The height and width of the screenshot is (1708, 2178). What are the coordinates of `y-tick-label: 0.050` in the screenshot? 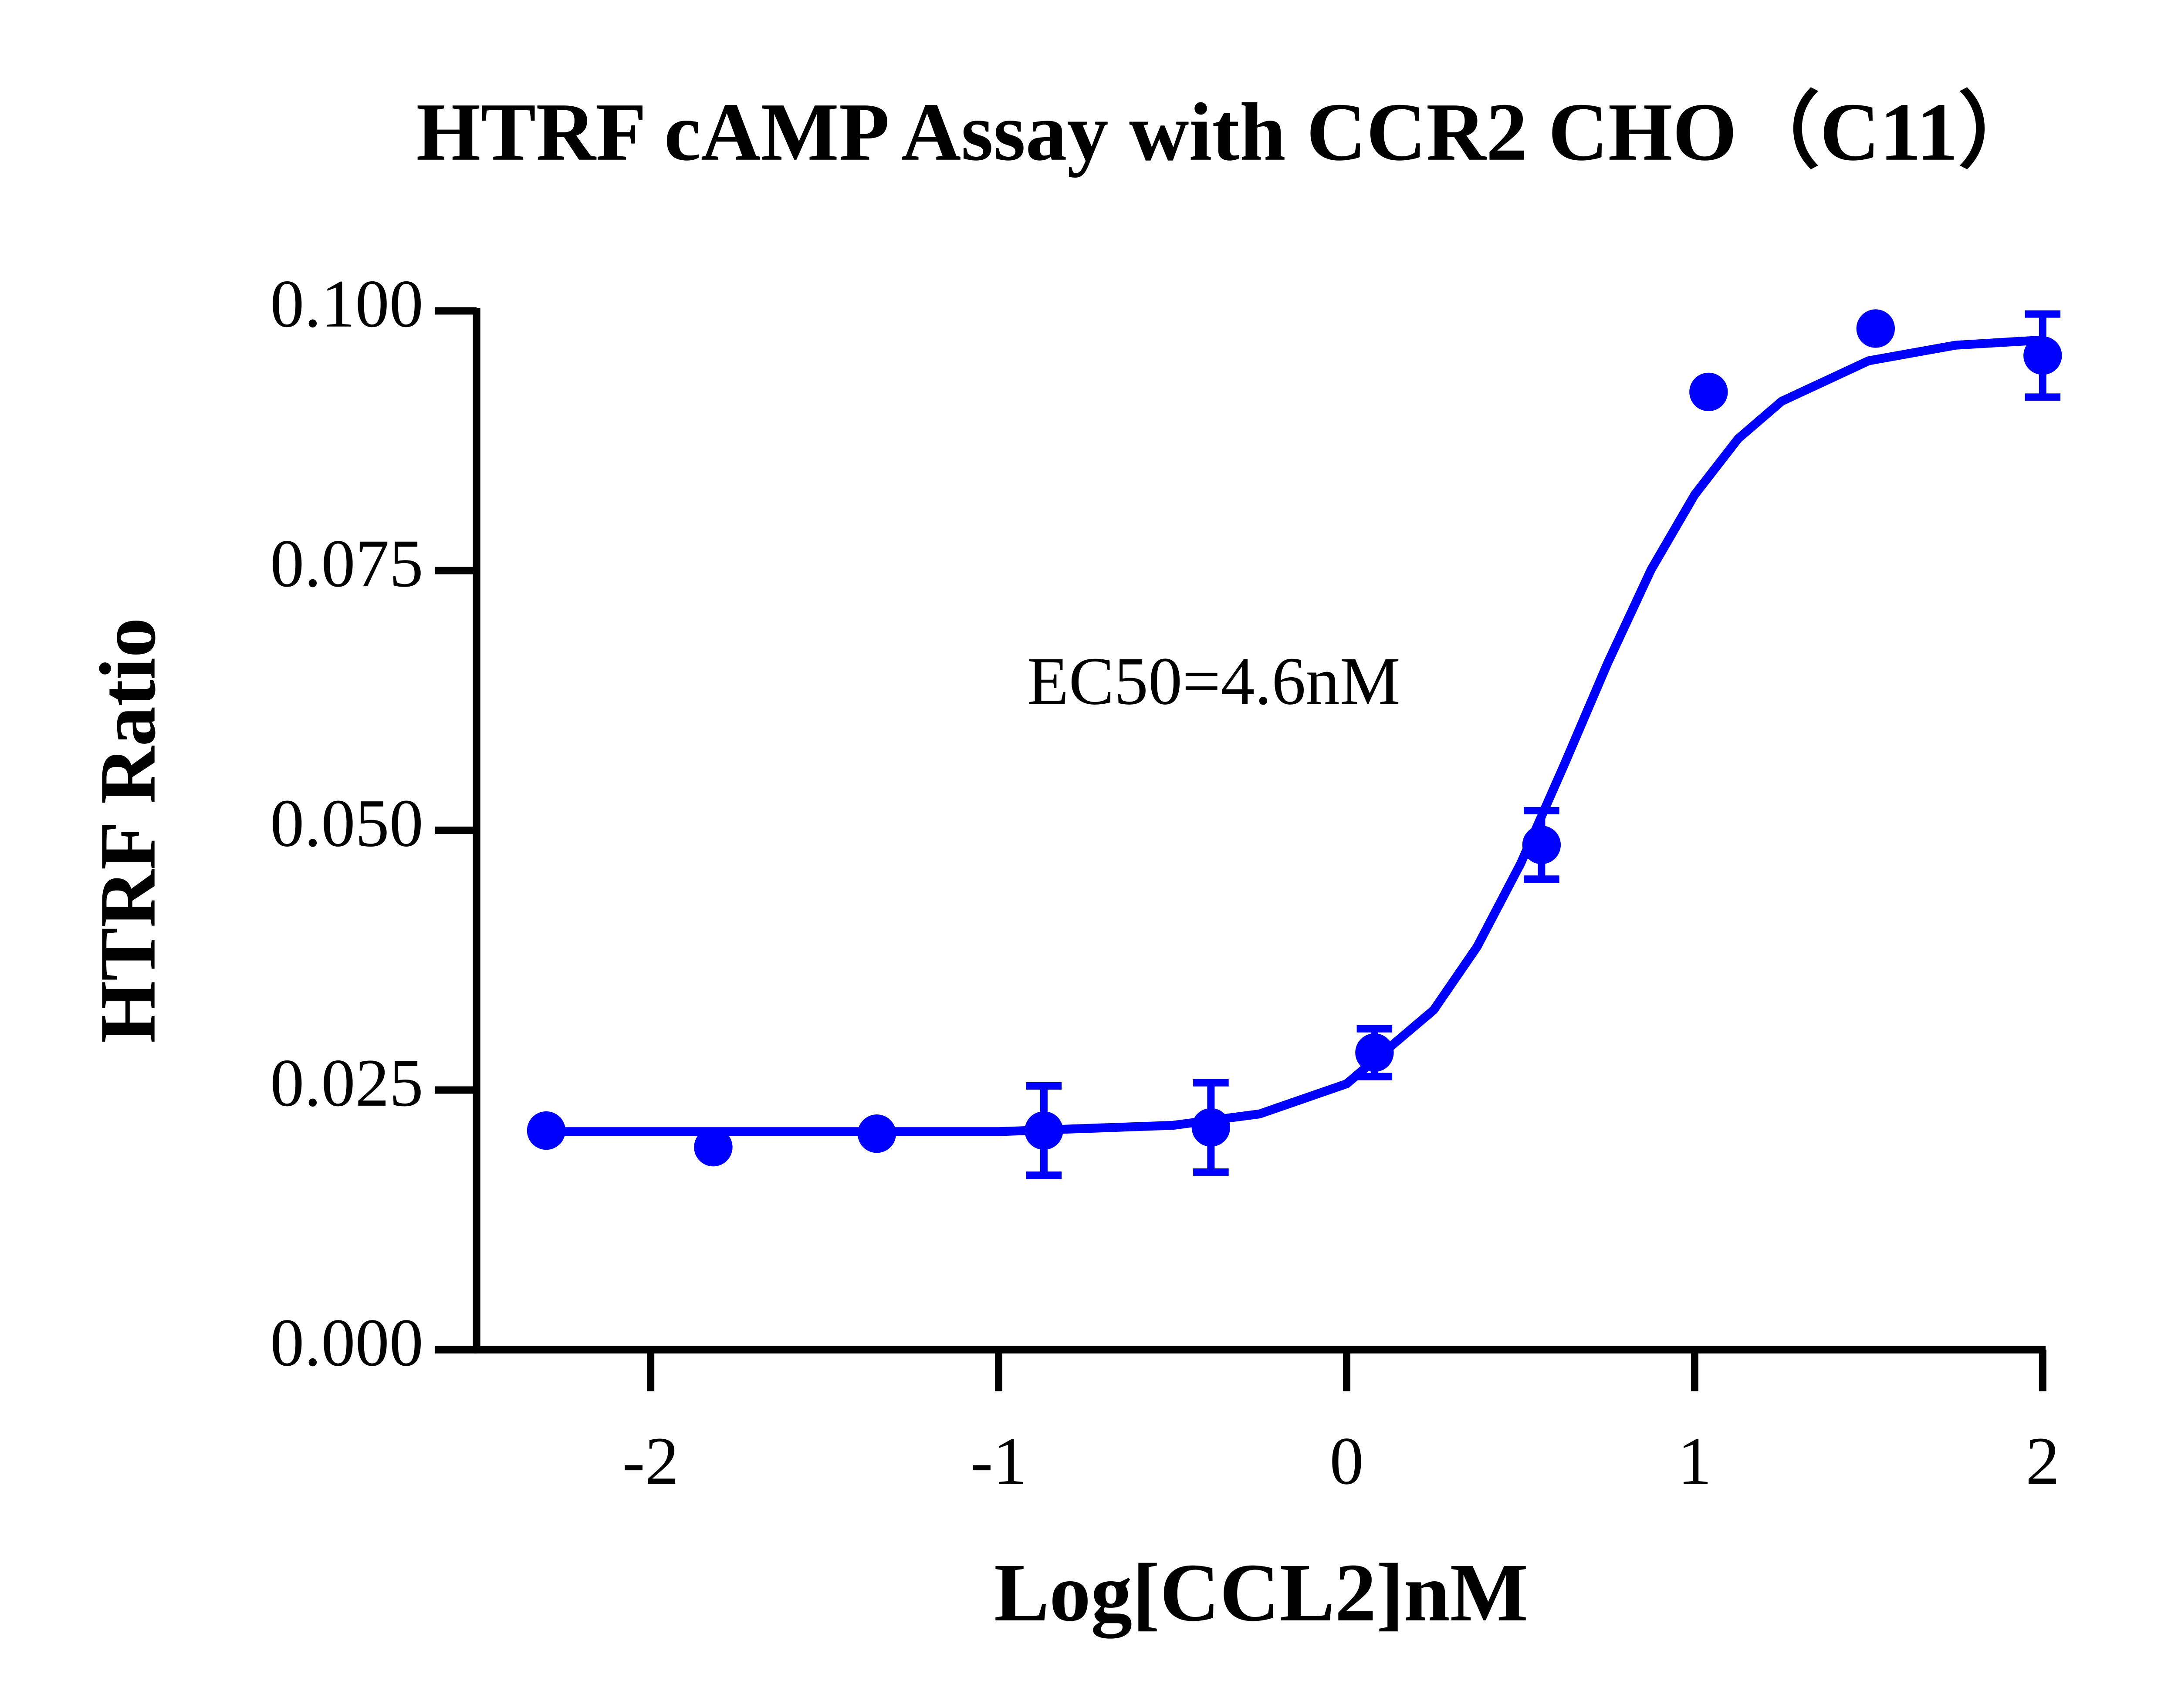 It's located at (346, 823).